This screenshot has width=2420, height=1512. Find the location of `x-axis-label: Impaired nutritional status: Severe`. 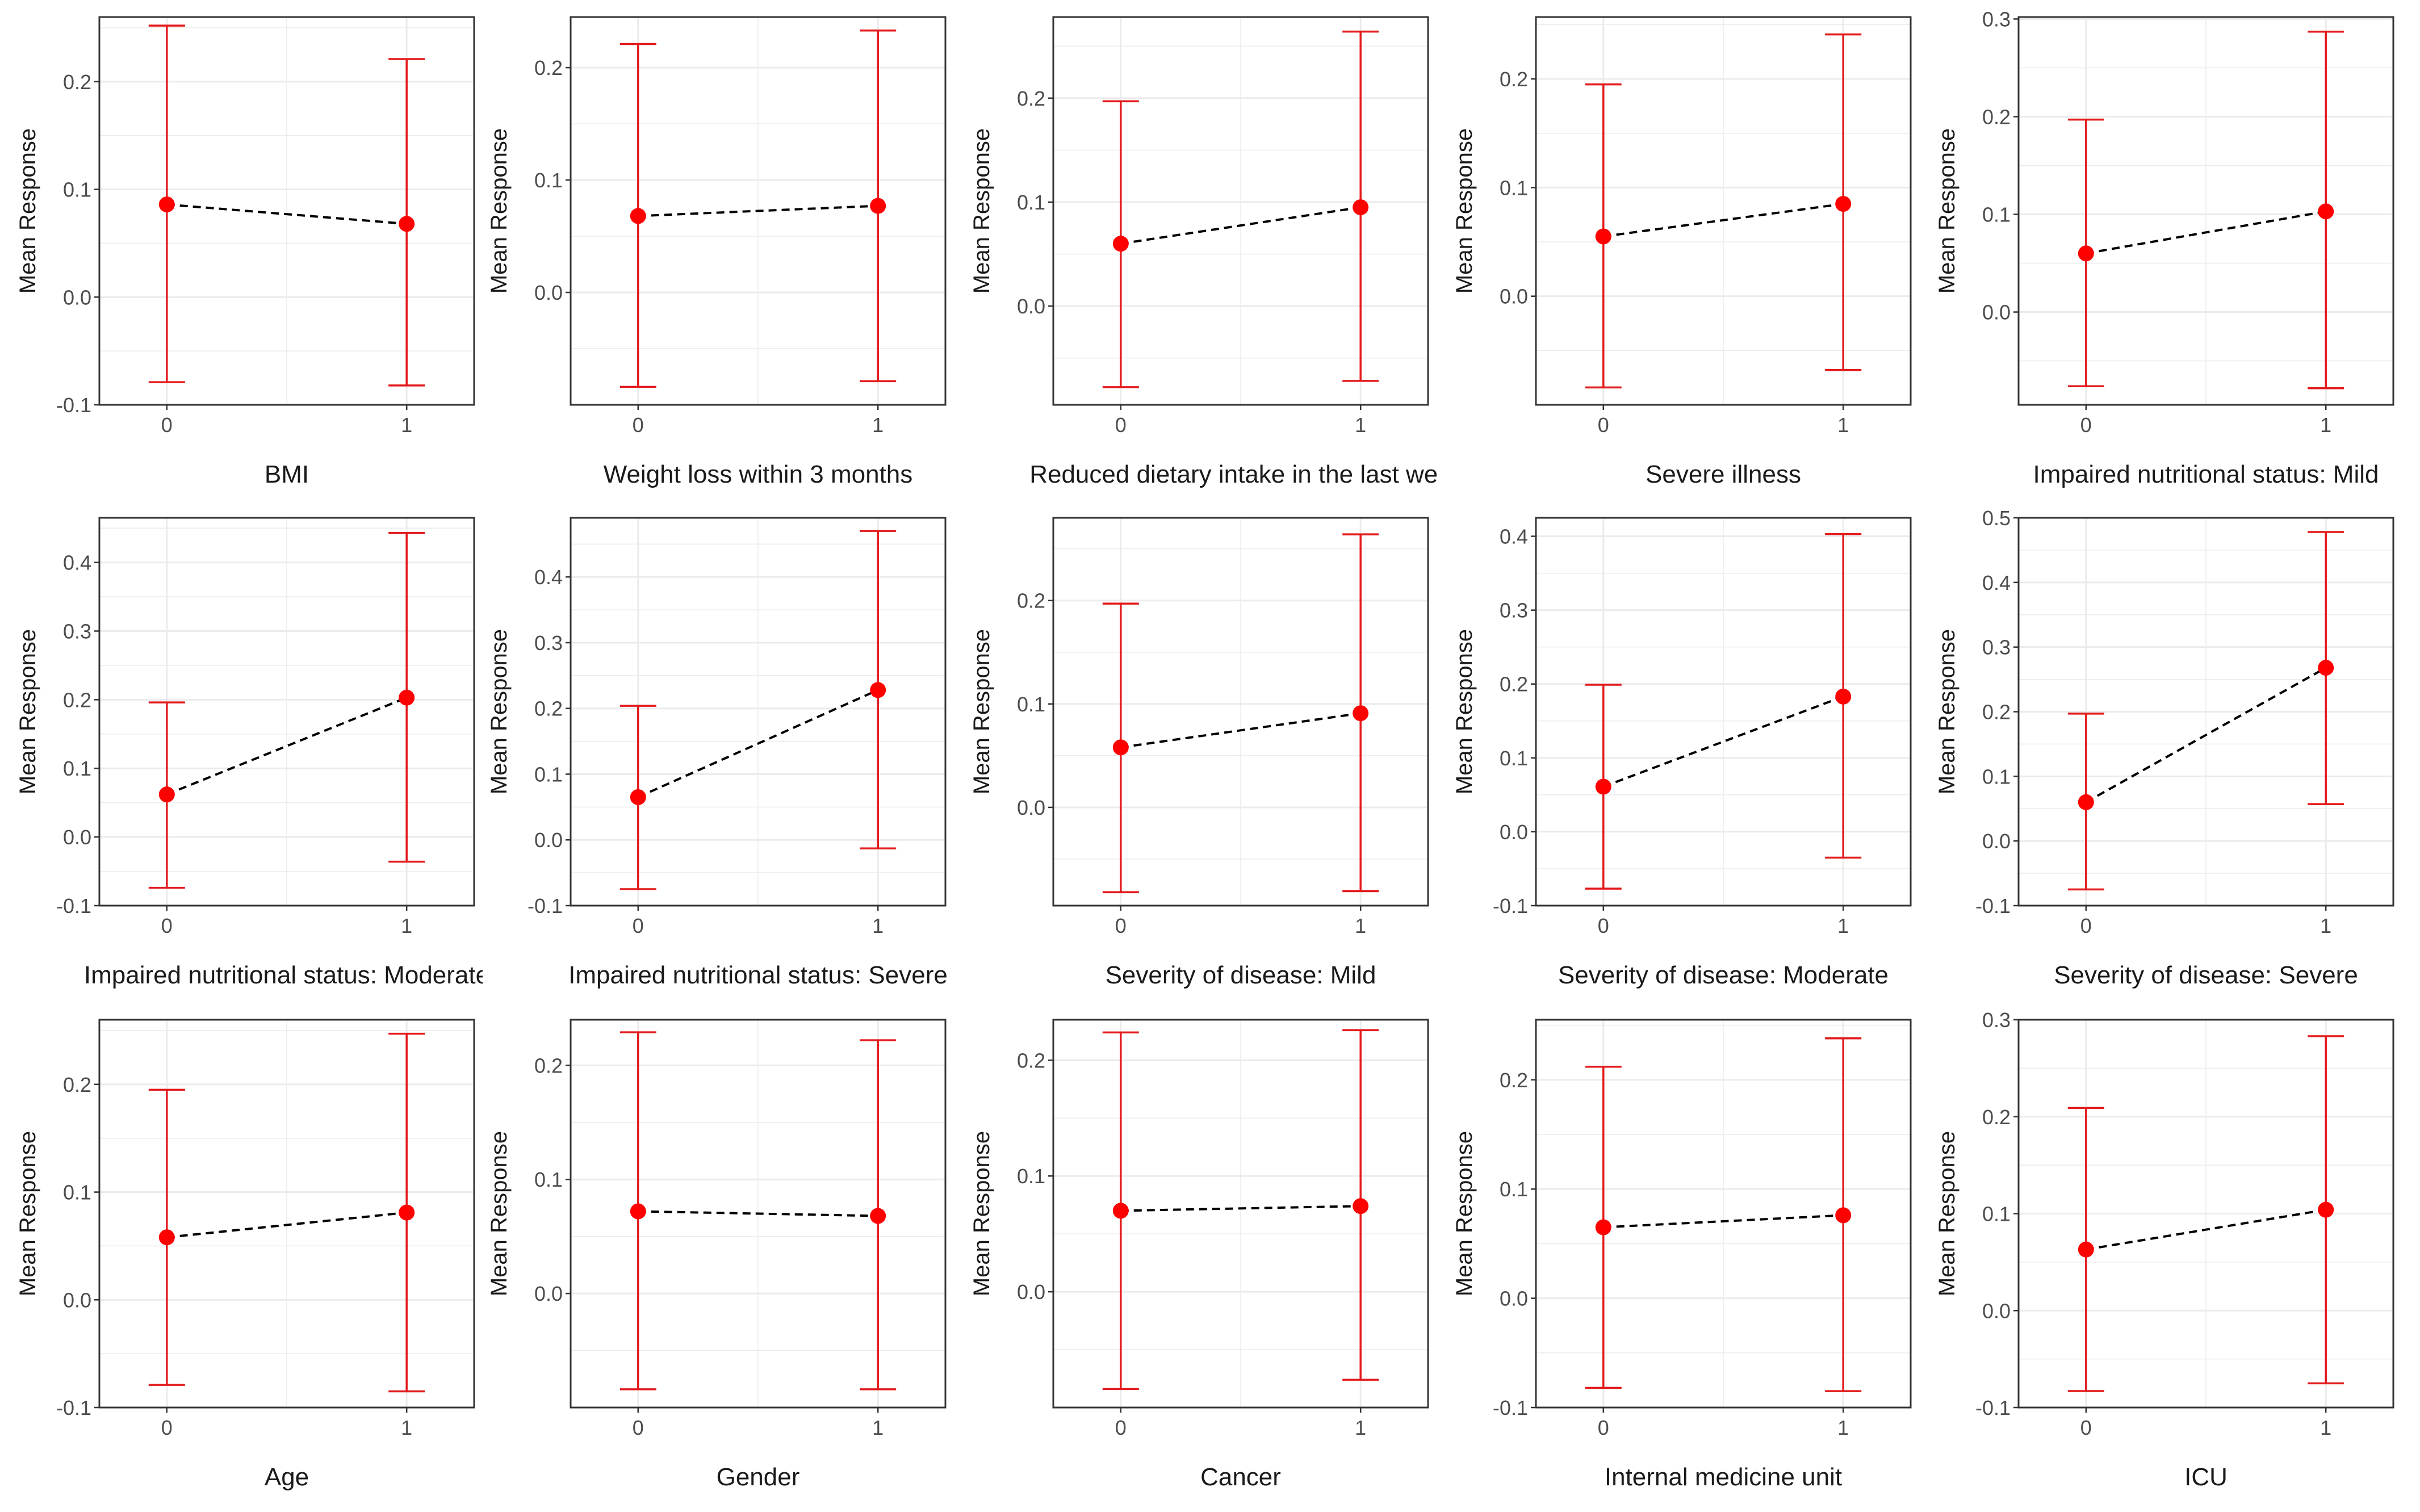

x-axis-label: Impaired nutritional status: Severe is located at coordinates (758, 975).